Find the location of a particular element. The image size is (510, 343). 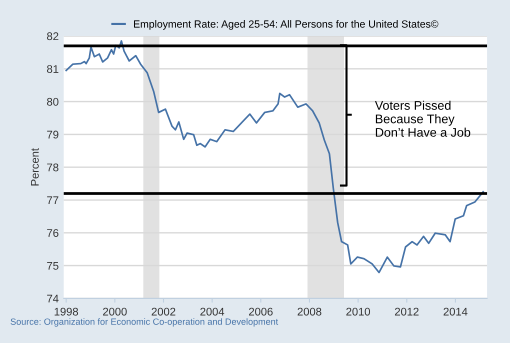

y-tick-label: 78 is located at coordinates (52, 167).